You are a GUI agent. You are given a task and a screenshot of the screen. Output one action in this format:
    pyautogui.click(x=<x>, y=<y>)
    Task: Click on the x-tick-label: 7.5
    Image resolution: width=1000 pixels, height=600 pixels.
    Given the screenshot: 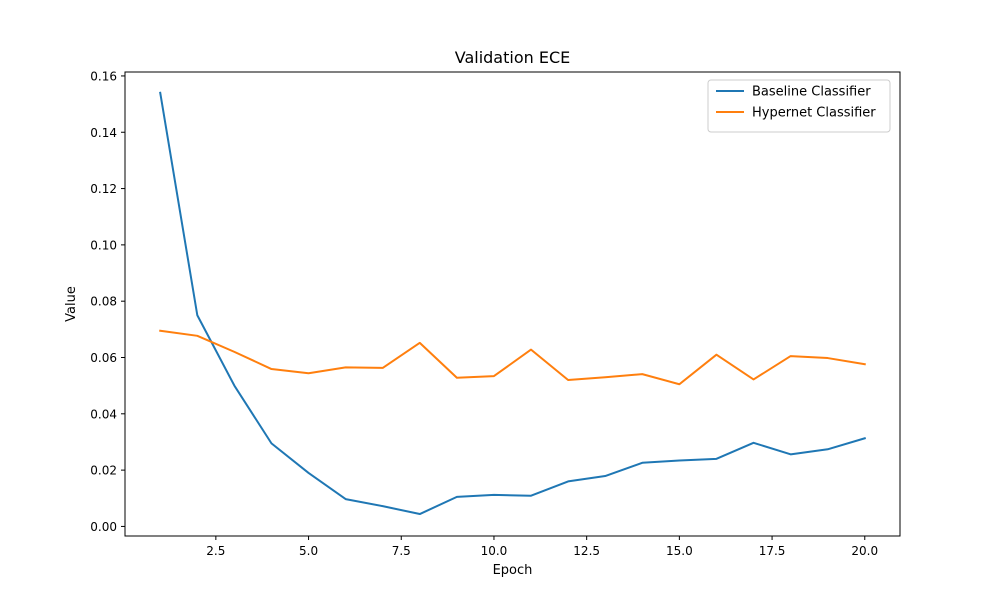 What is the action you would take?
    pyautogui.click(x=401, y=551)
    